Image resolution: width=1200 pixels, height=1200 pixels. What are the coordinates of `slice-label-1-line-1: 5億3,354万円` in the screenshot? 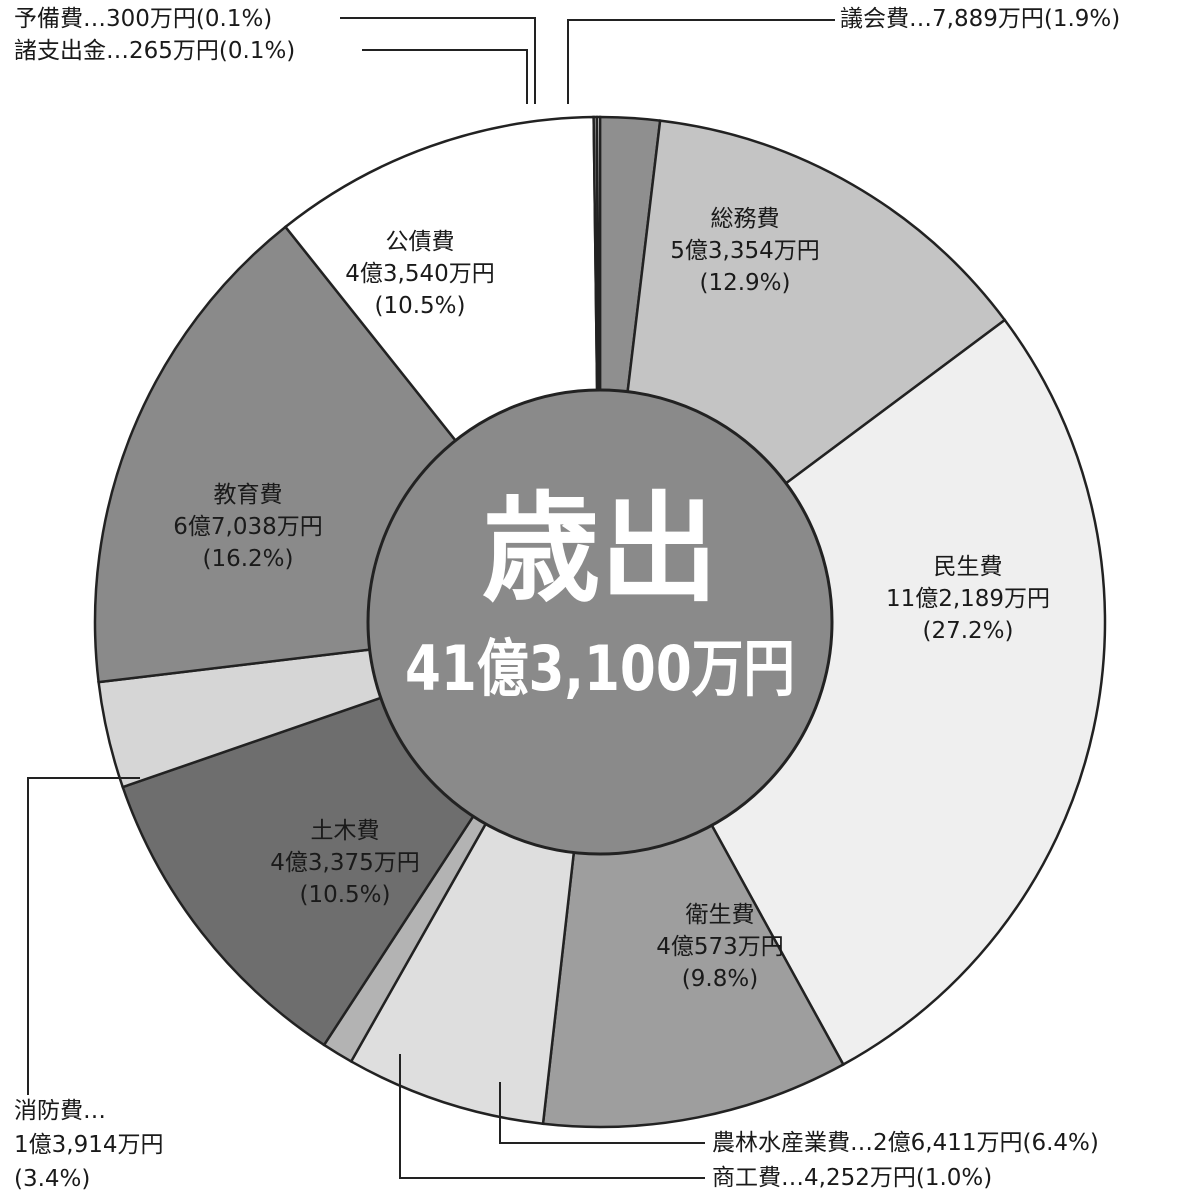 It's located at (744, 251).